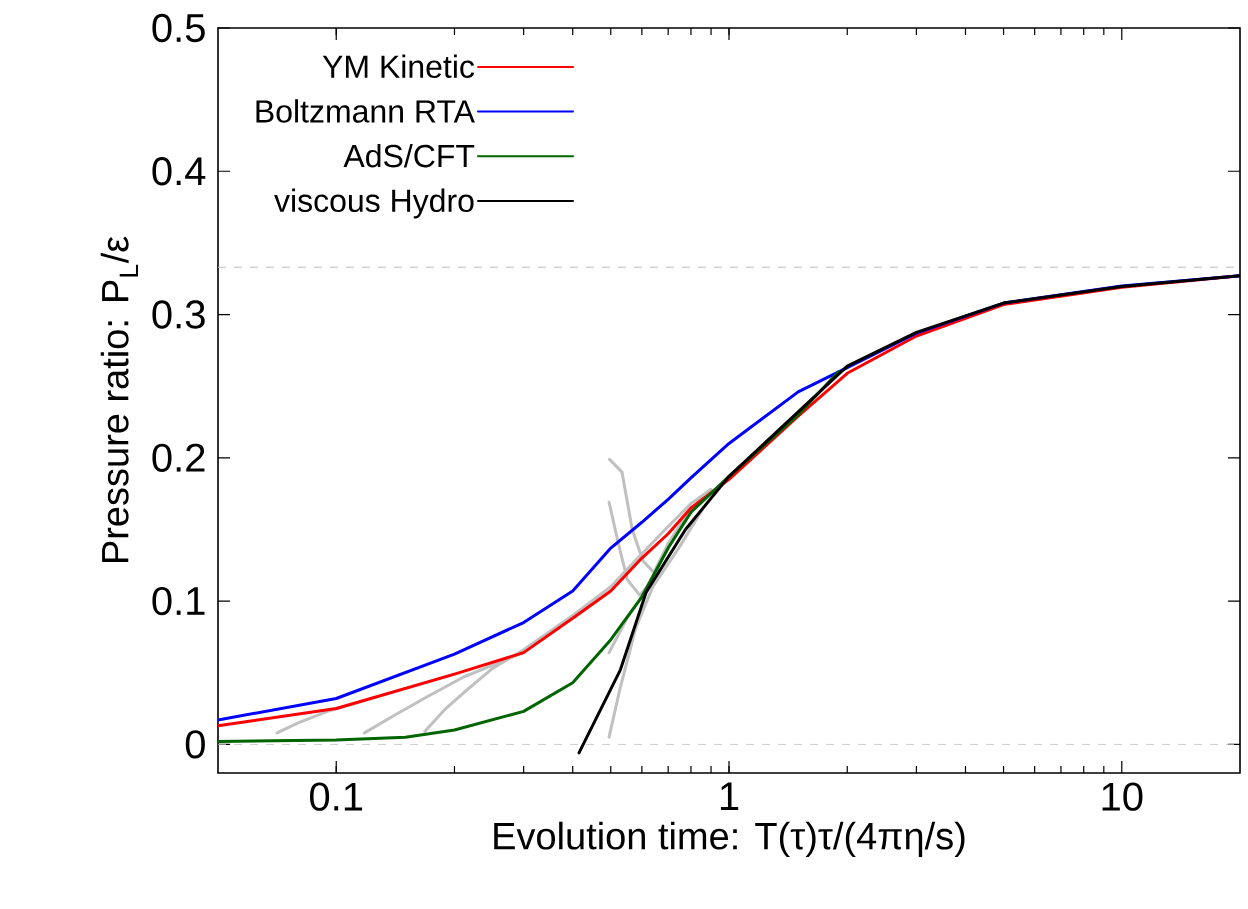 This screenshot has height=909, width=1248. What do you see at coordinates (119, 399) in the screenshot?
I see `y-axis-title: Pressure ratio: P$_{L}$/ε` at bounding box center [119, 399].